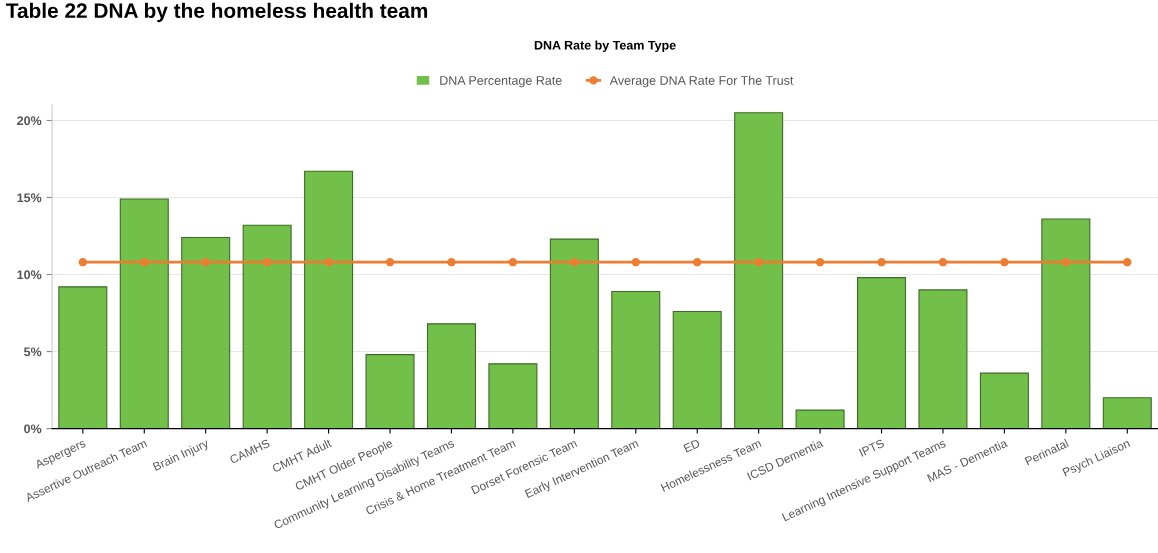 Image resolution: width=1158 pixels, height=553 pixels. I want to click on y-tick-label: 5%, so click(33, 352).